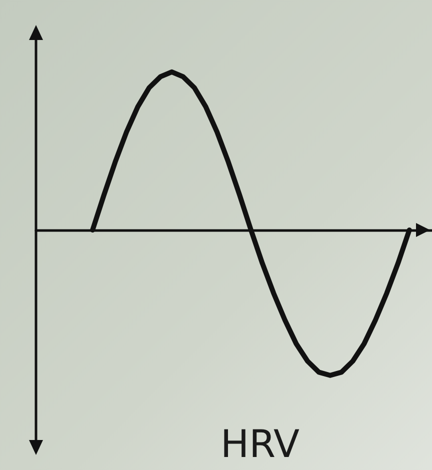 The width and height of the screenshot is (432, 470). What do you see at coordinates (260, 444) in the screenshot?
I see `x-axis-title: HRV` at bounding box center [260, 444].